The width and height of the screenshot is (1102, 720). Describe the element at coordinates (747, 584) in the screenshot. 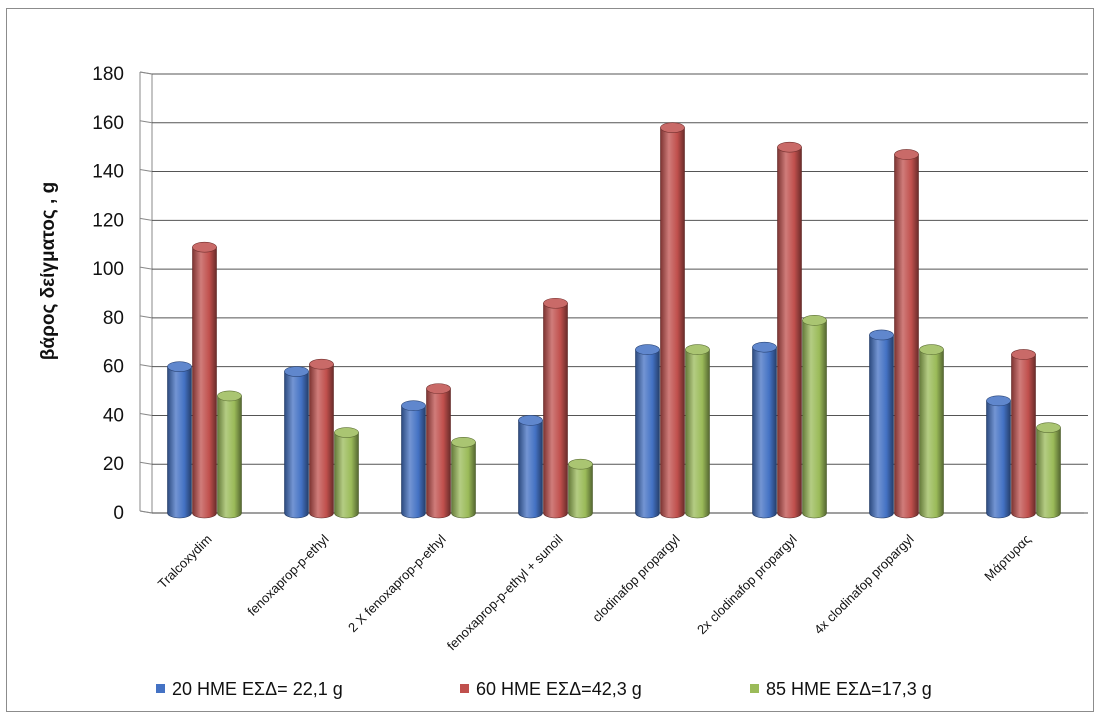

I see `x-category-label: 2x clodinafop propargyl` at that location.